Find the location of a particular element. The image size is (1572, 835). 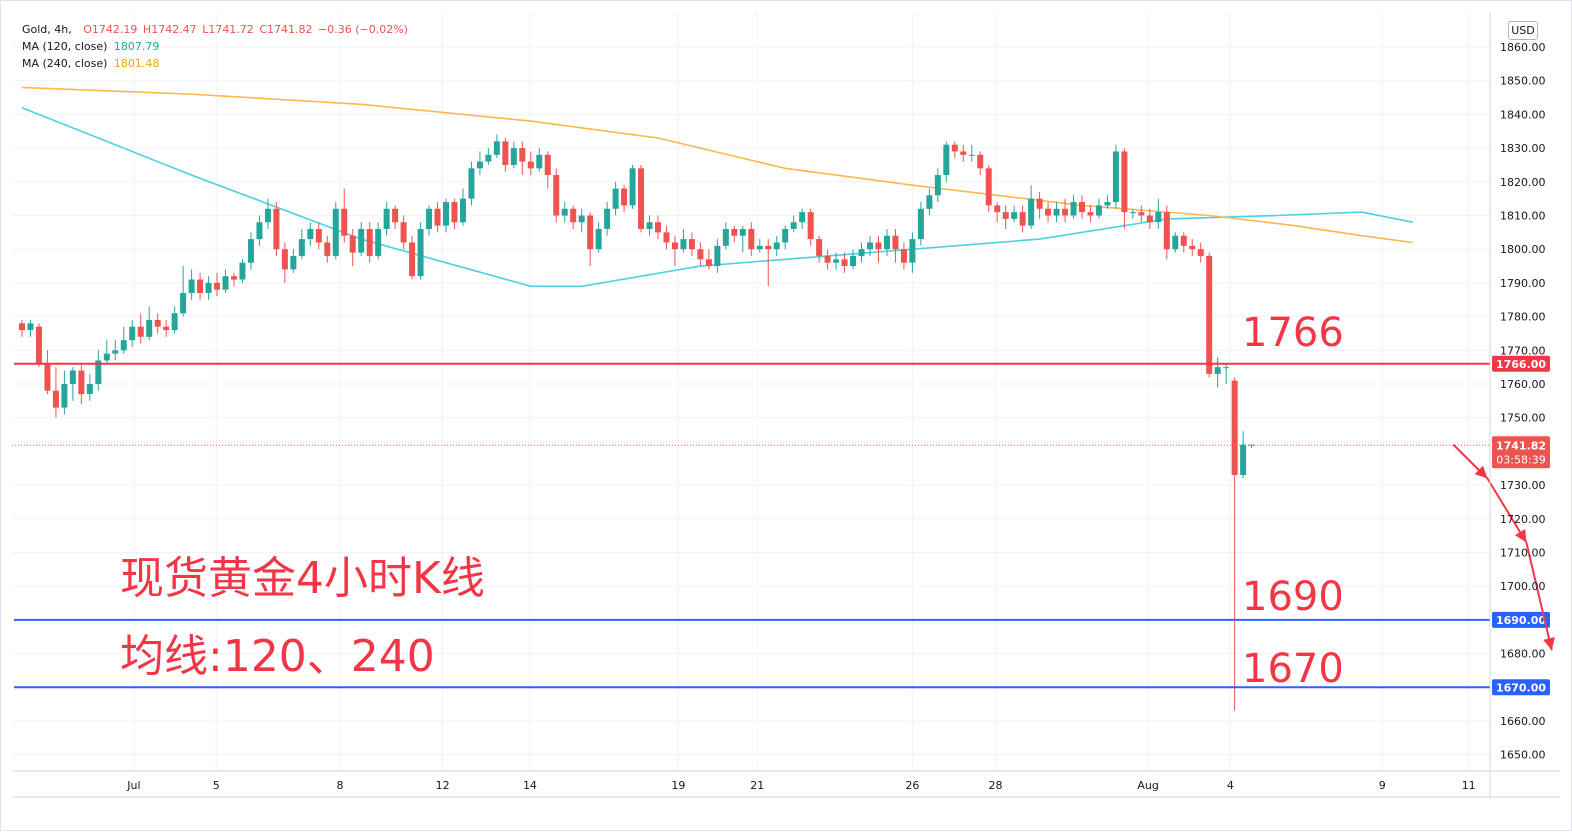

level-tag-text: 1690.00 is located at coordinates (1521, 620).